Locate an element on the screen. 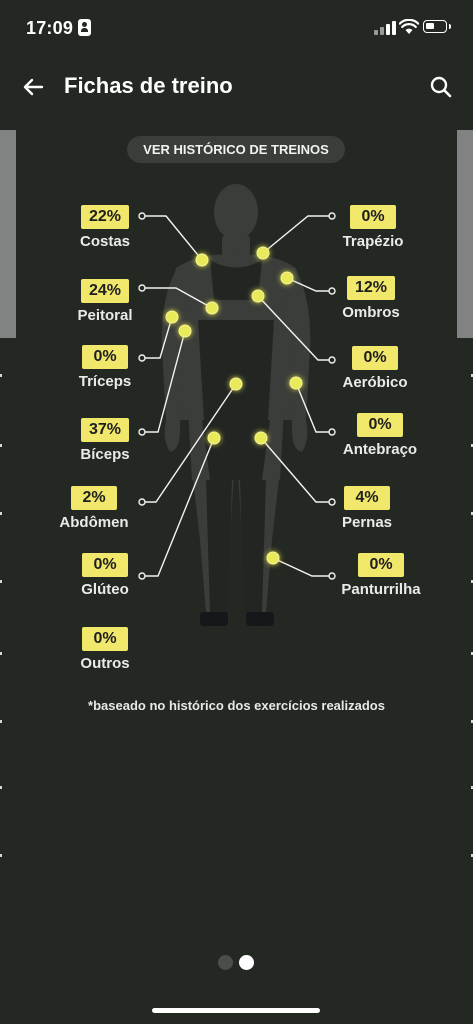  battery-icon is located at coordinates (437, 26).